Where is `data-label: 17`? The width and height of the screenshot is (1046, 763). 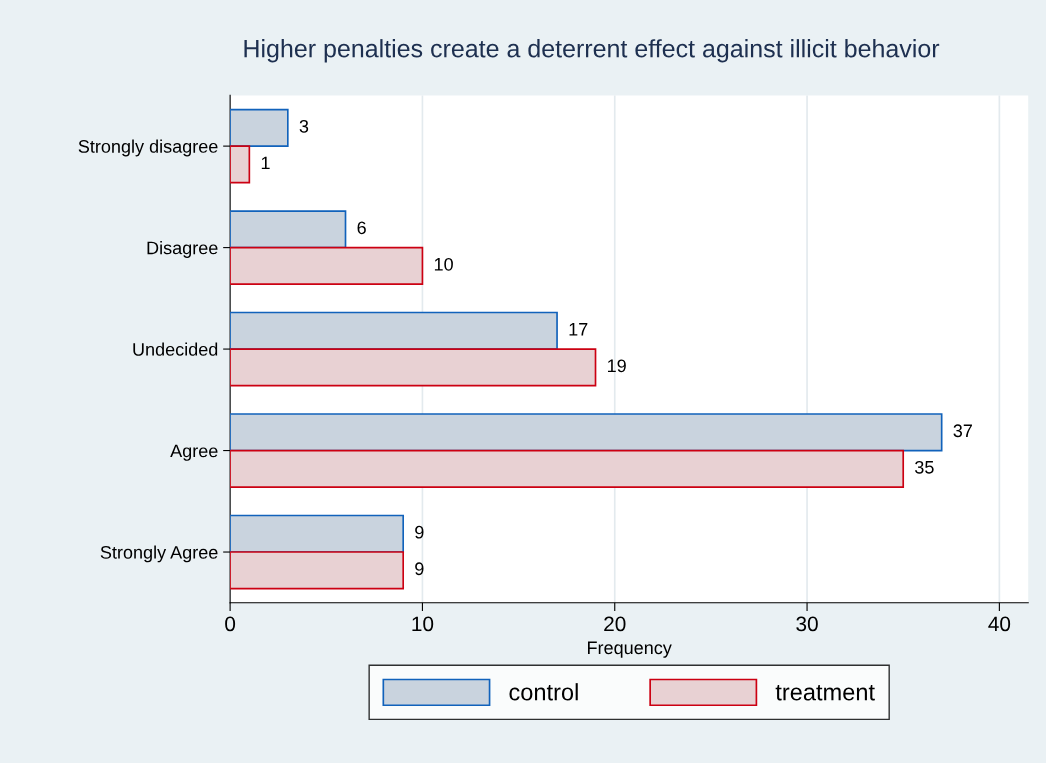
data-label: 17 is located at coordinates (578, 329).